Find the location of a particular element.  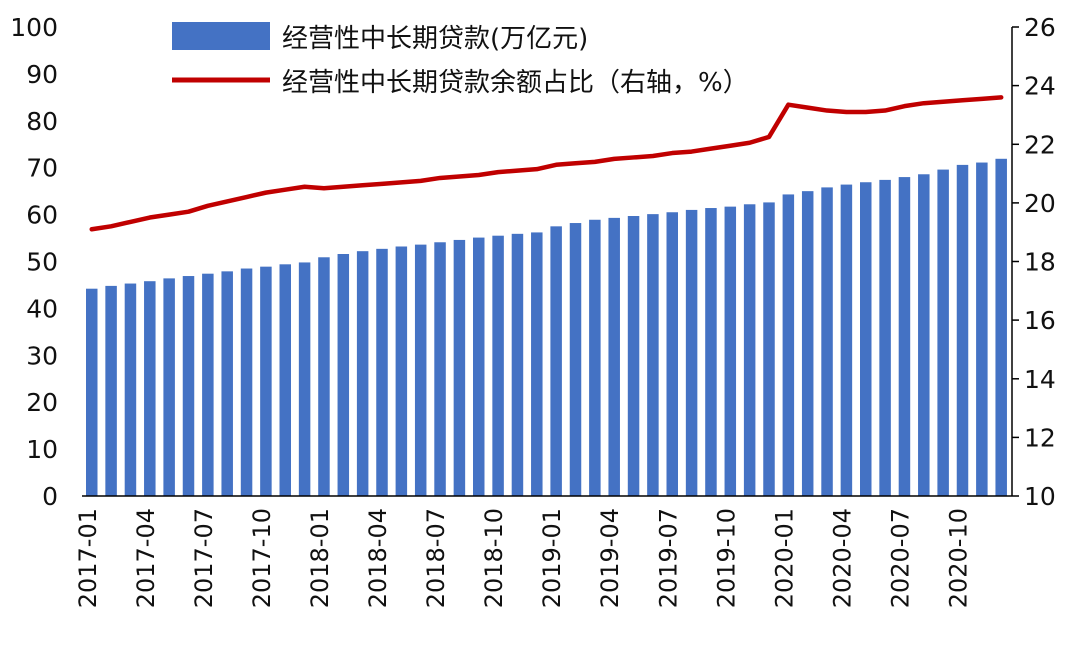

x-tick-label: 2017-01 is located at coordinates (88, 558).